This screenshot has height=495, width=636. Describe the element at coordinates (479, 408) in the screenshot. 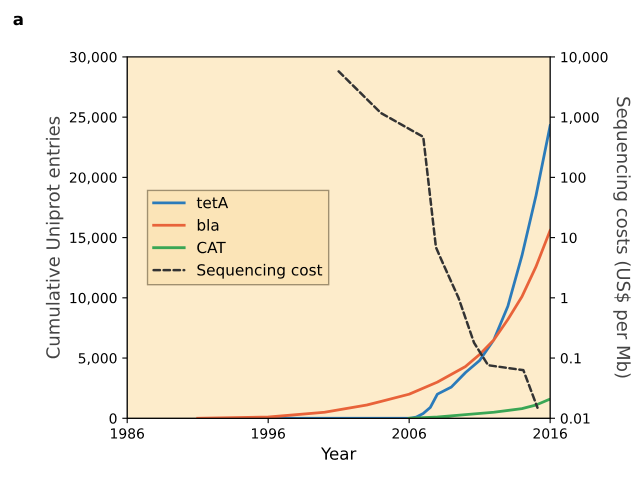

I see `line-series` at that location.